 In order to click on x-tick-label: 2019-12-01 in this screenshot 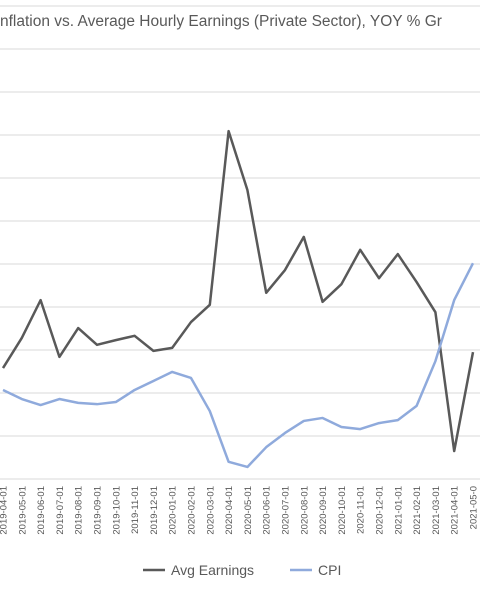, I will do `click(154, 510)`.